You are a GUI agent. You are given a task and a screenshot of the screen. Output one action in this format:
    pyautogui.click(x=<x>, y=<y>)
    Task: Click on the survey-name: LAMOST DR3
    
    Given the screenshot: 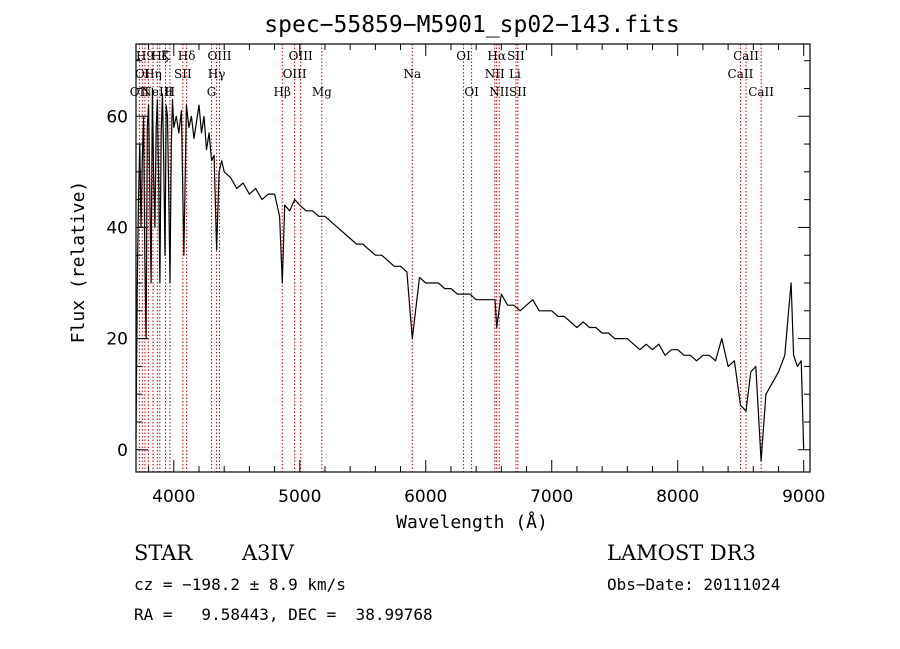 What is the action you would take?
    pyautogui.click(x=681, y=553)
    